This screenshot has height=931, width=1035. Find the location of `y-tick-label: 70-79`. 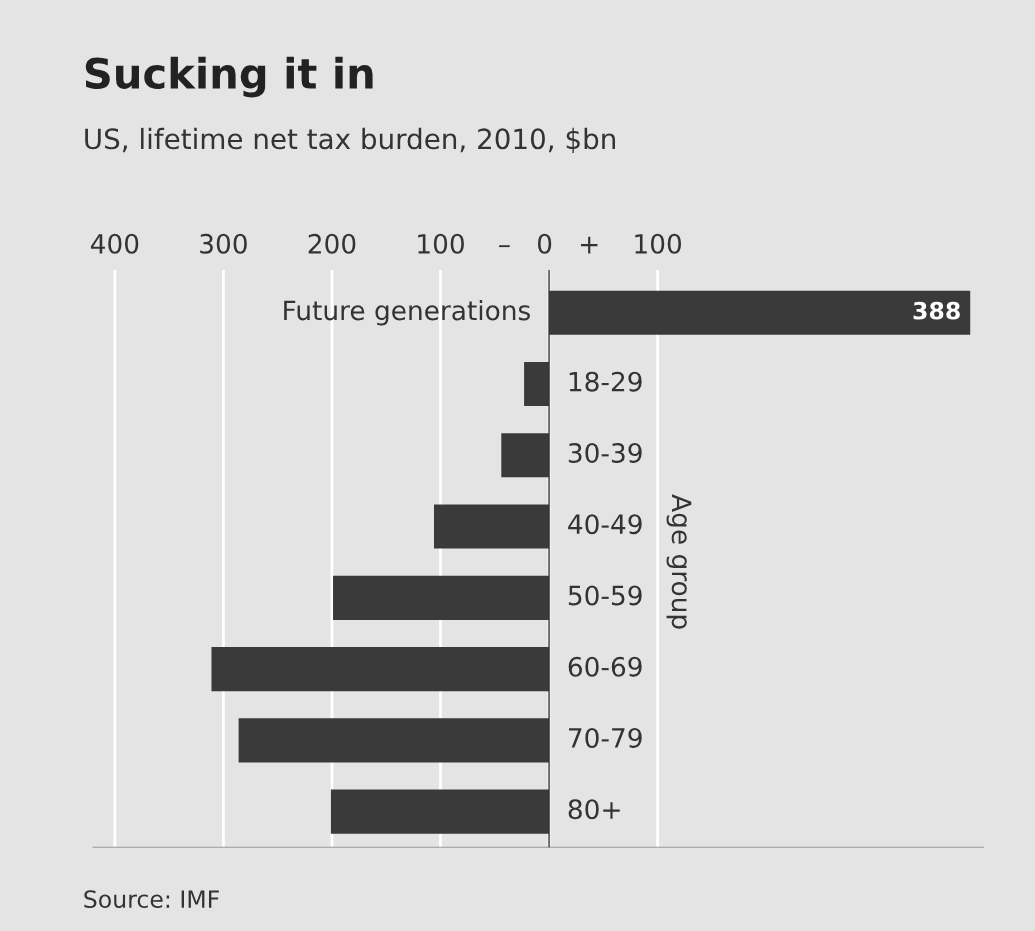

y-tick-label: 70-79 is located at coordinates (605, 738).